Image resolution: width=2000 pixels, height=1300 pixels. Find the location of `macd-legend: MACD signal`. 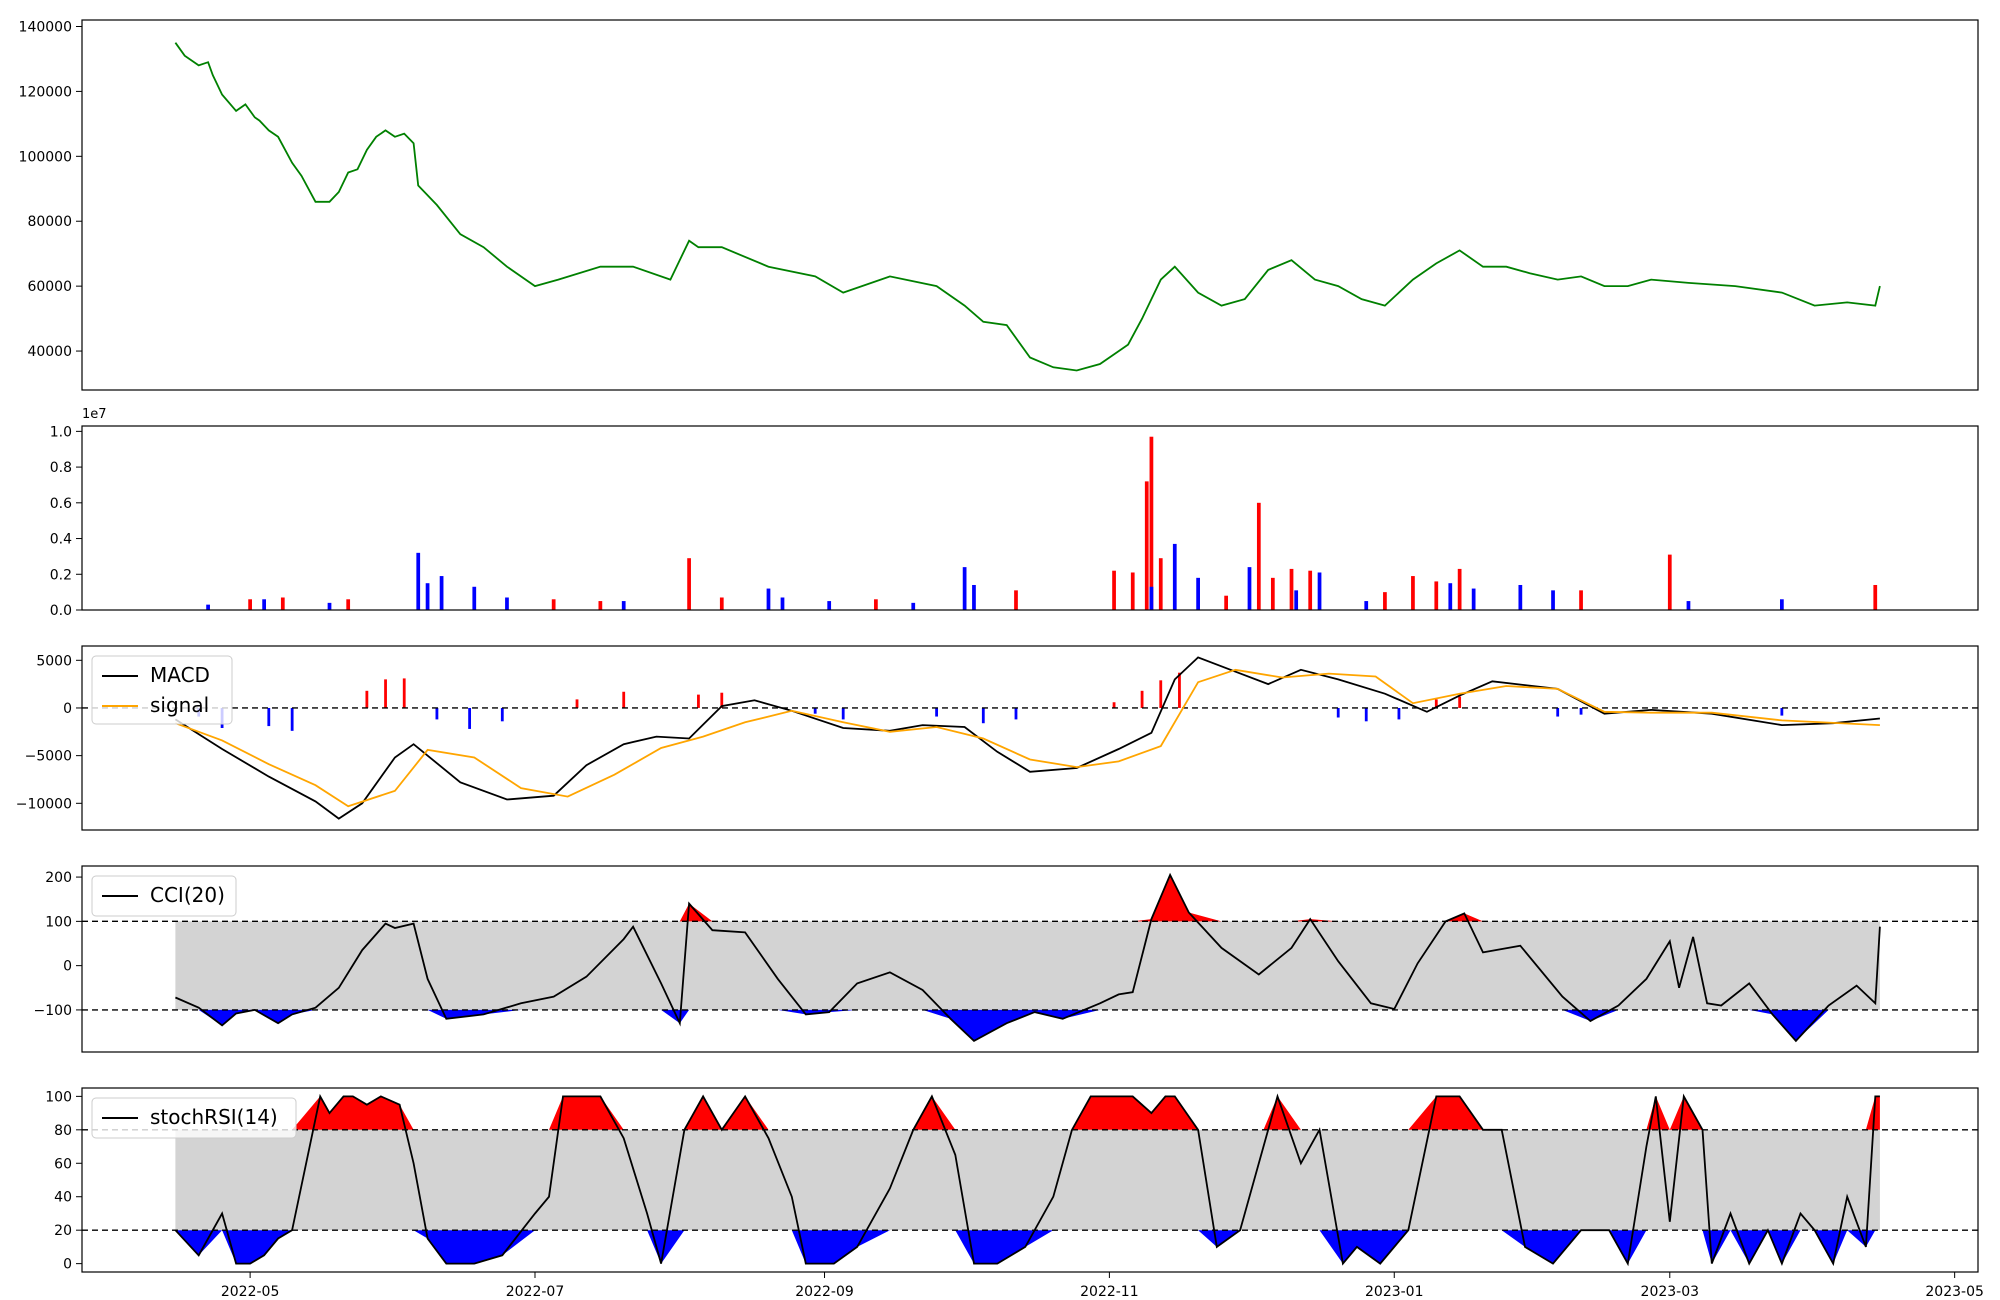

macd-legend: MACD signal is located at coordinates (162, 690).